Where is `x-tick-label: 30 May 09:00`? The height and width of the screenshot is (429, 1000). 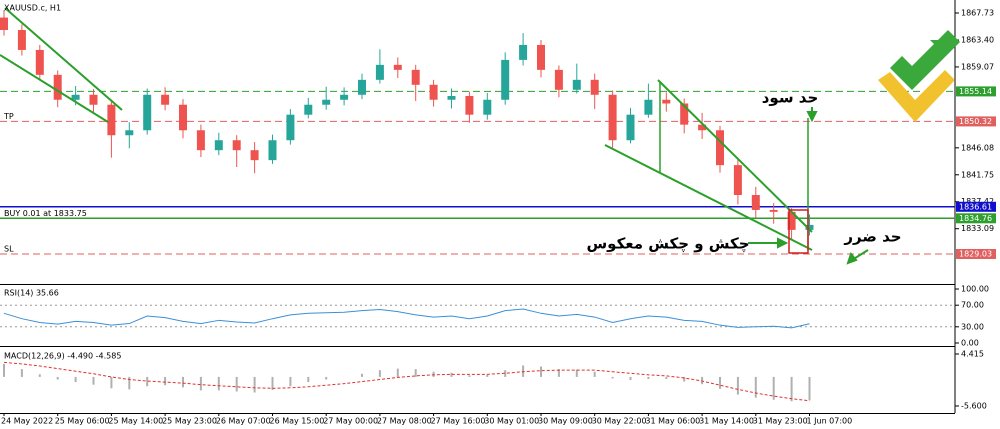 x-tick-label: 30 May 09:00 is located at coordinates (565, 421).